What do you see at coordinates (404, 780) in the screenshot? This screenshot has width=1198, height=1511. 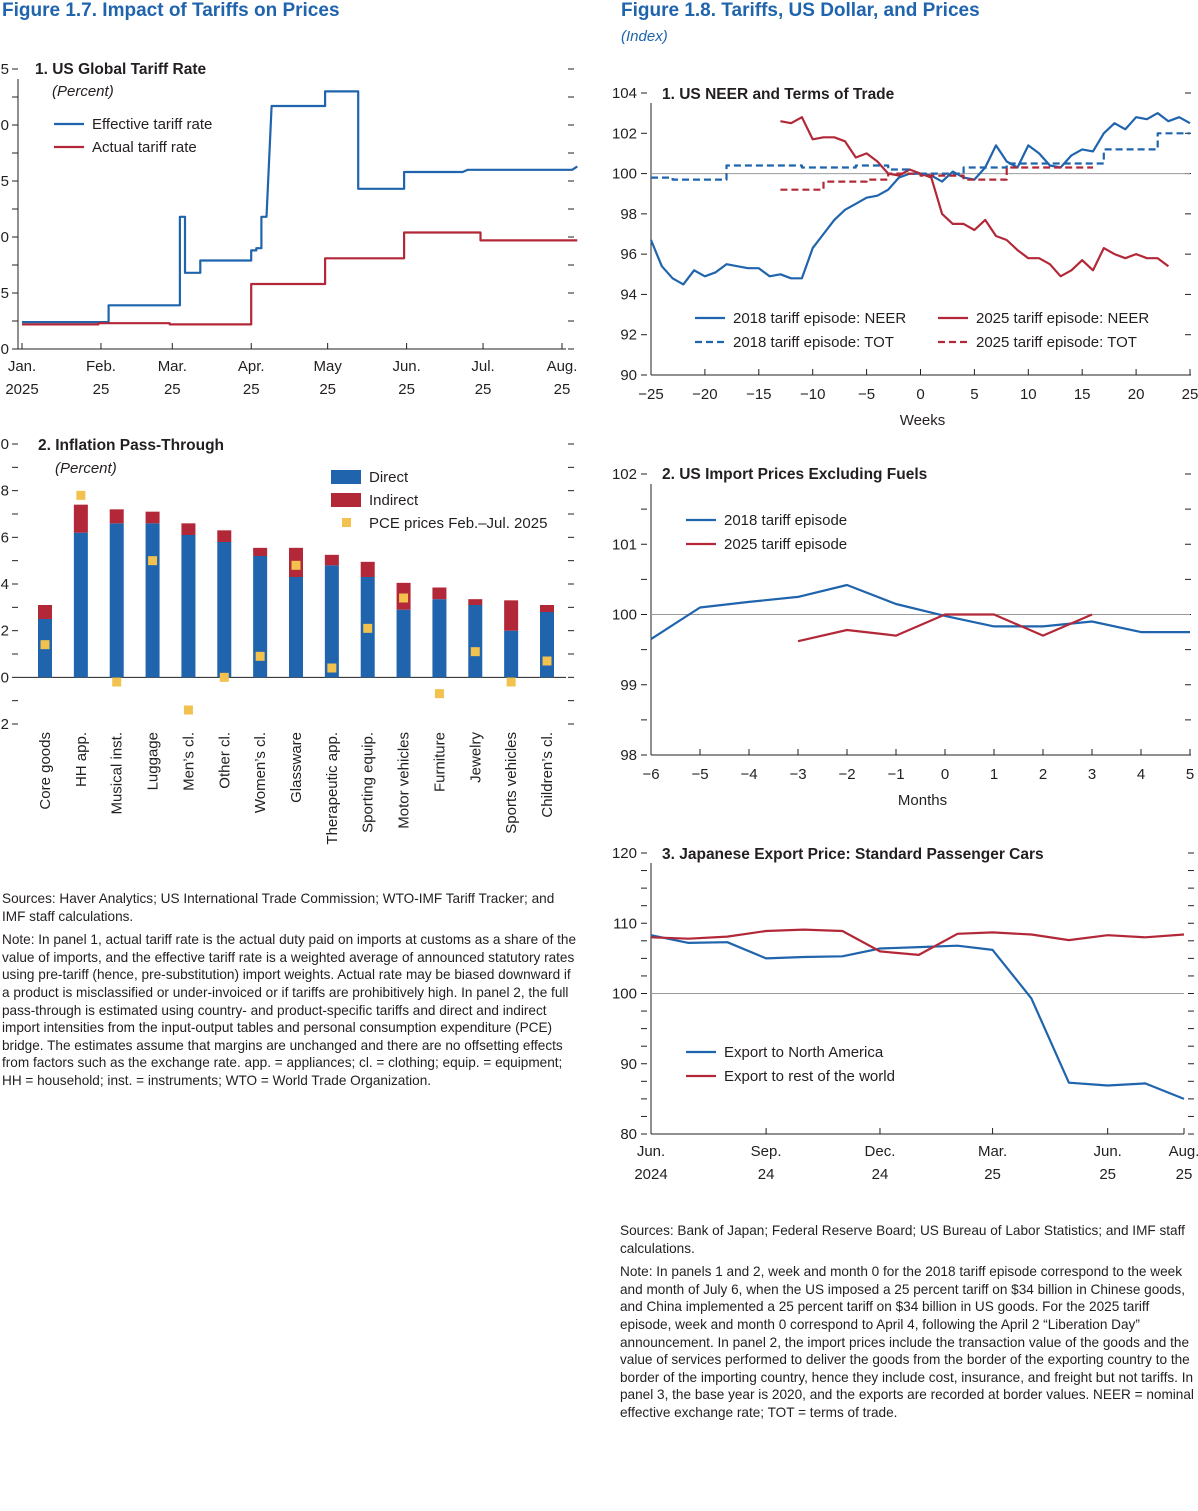 I see `category-label: Motor vehicles` at bounding box center [404, 780].